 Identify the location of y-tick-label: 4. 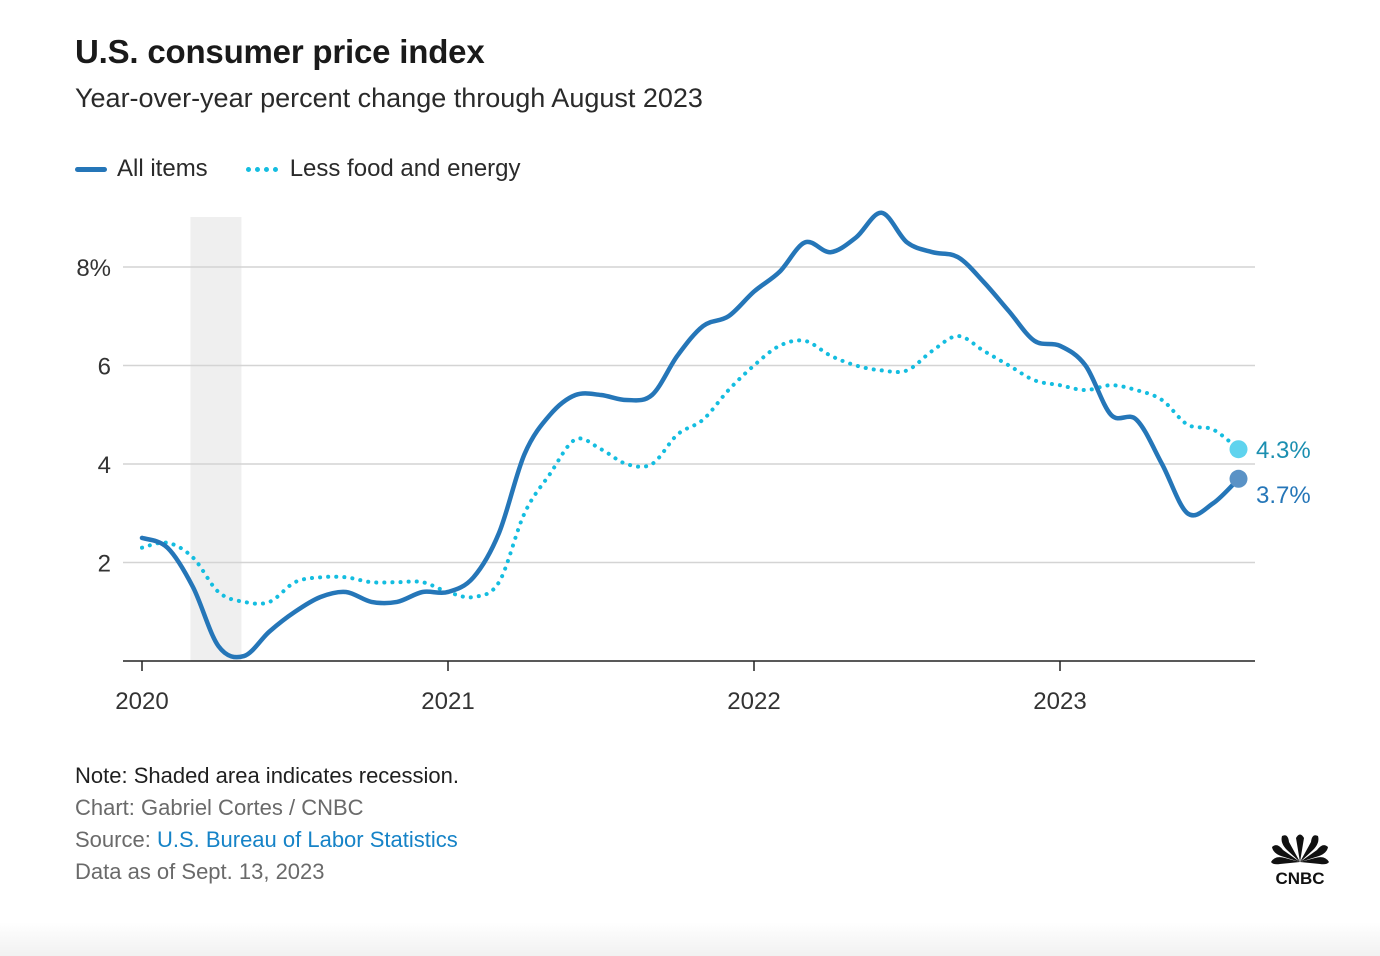
(104, 465).